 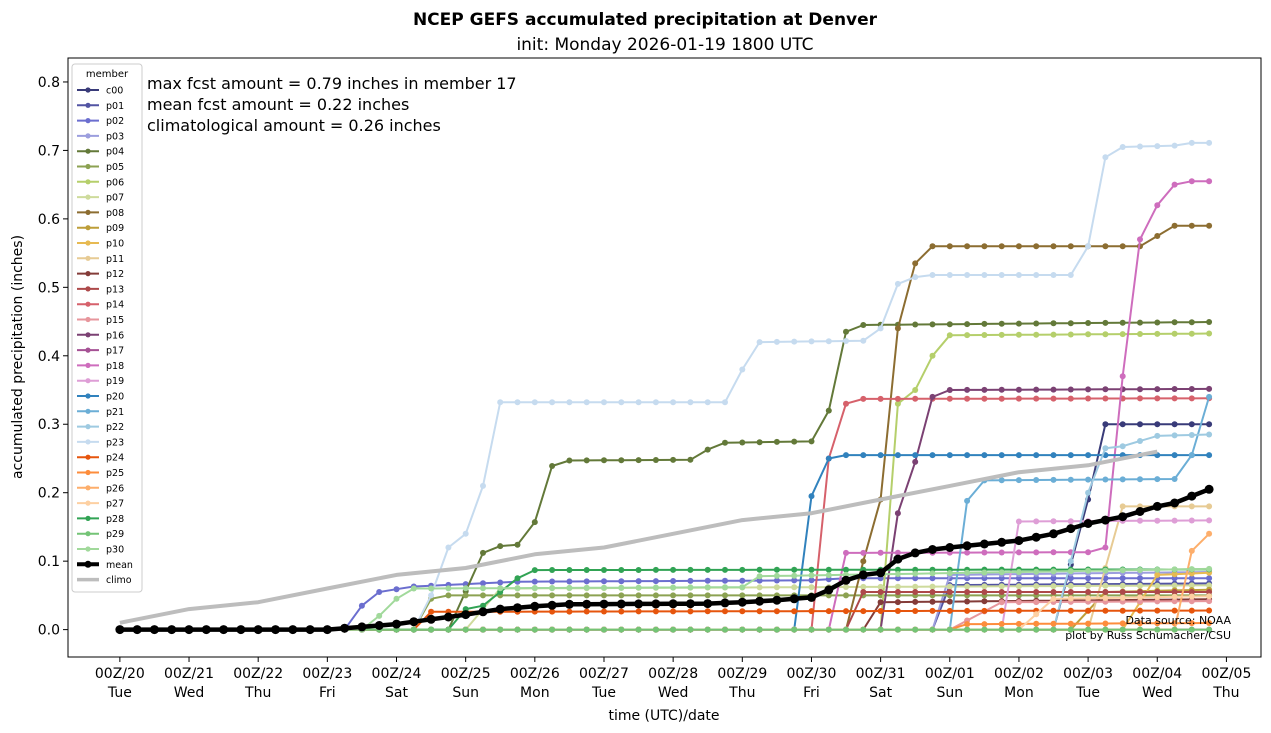 I want to click on point-p10, so click(x=1157, y=574).